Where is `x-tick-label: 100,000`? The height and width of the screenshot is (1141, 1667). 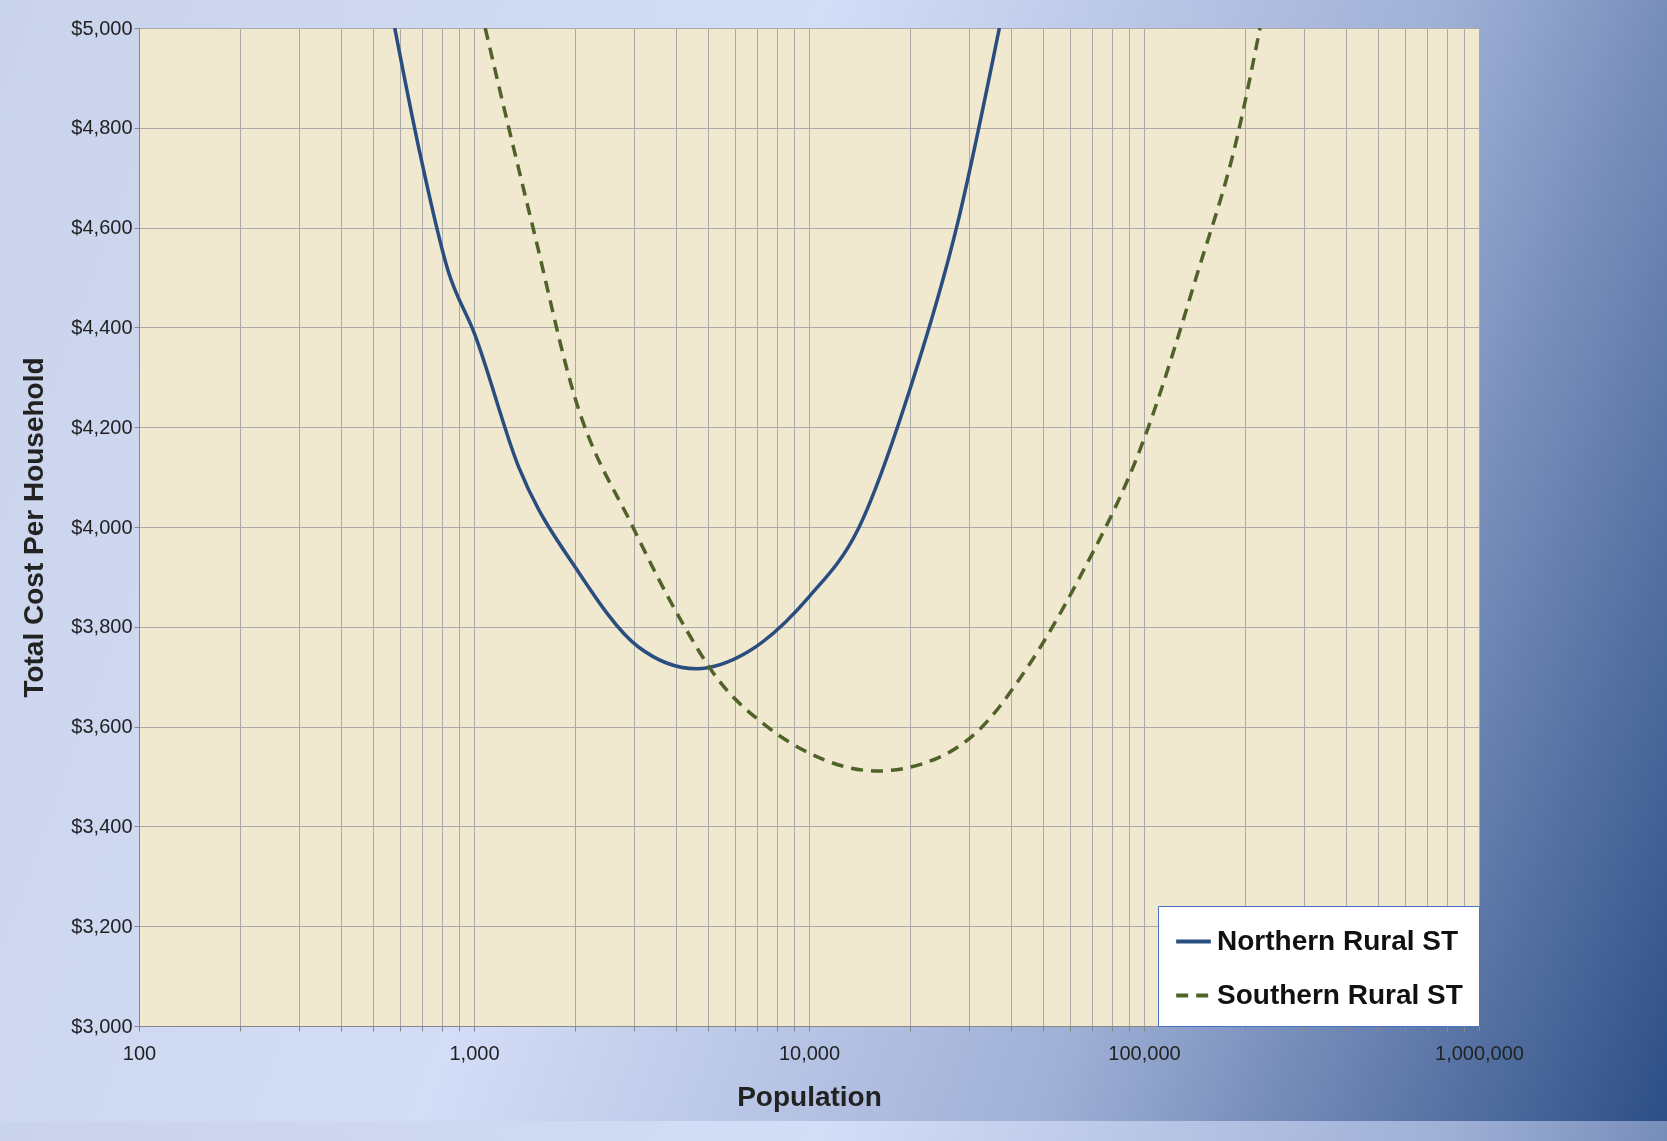
x-tick-label: 100,000 is located at coordinates (1144, 1052).